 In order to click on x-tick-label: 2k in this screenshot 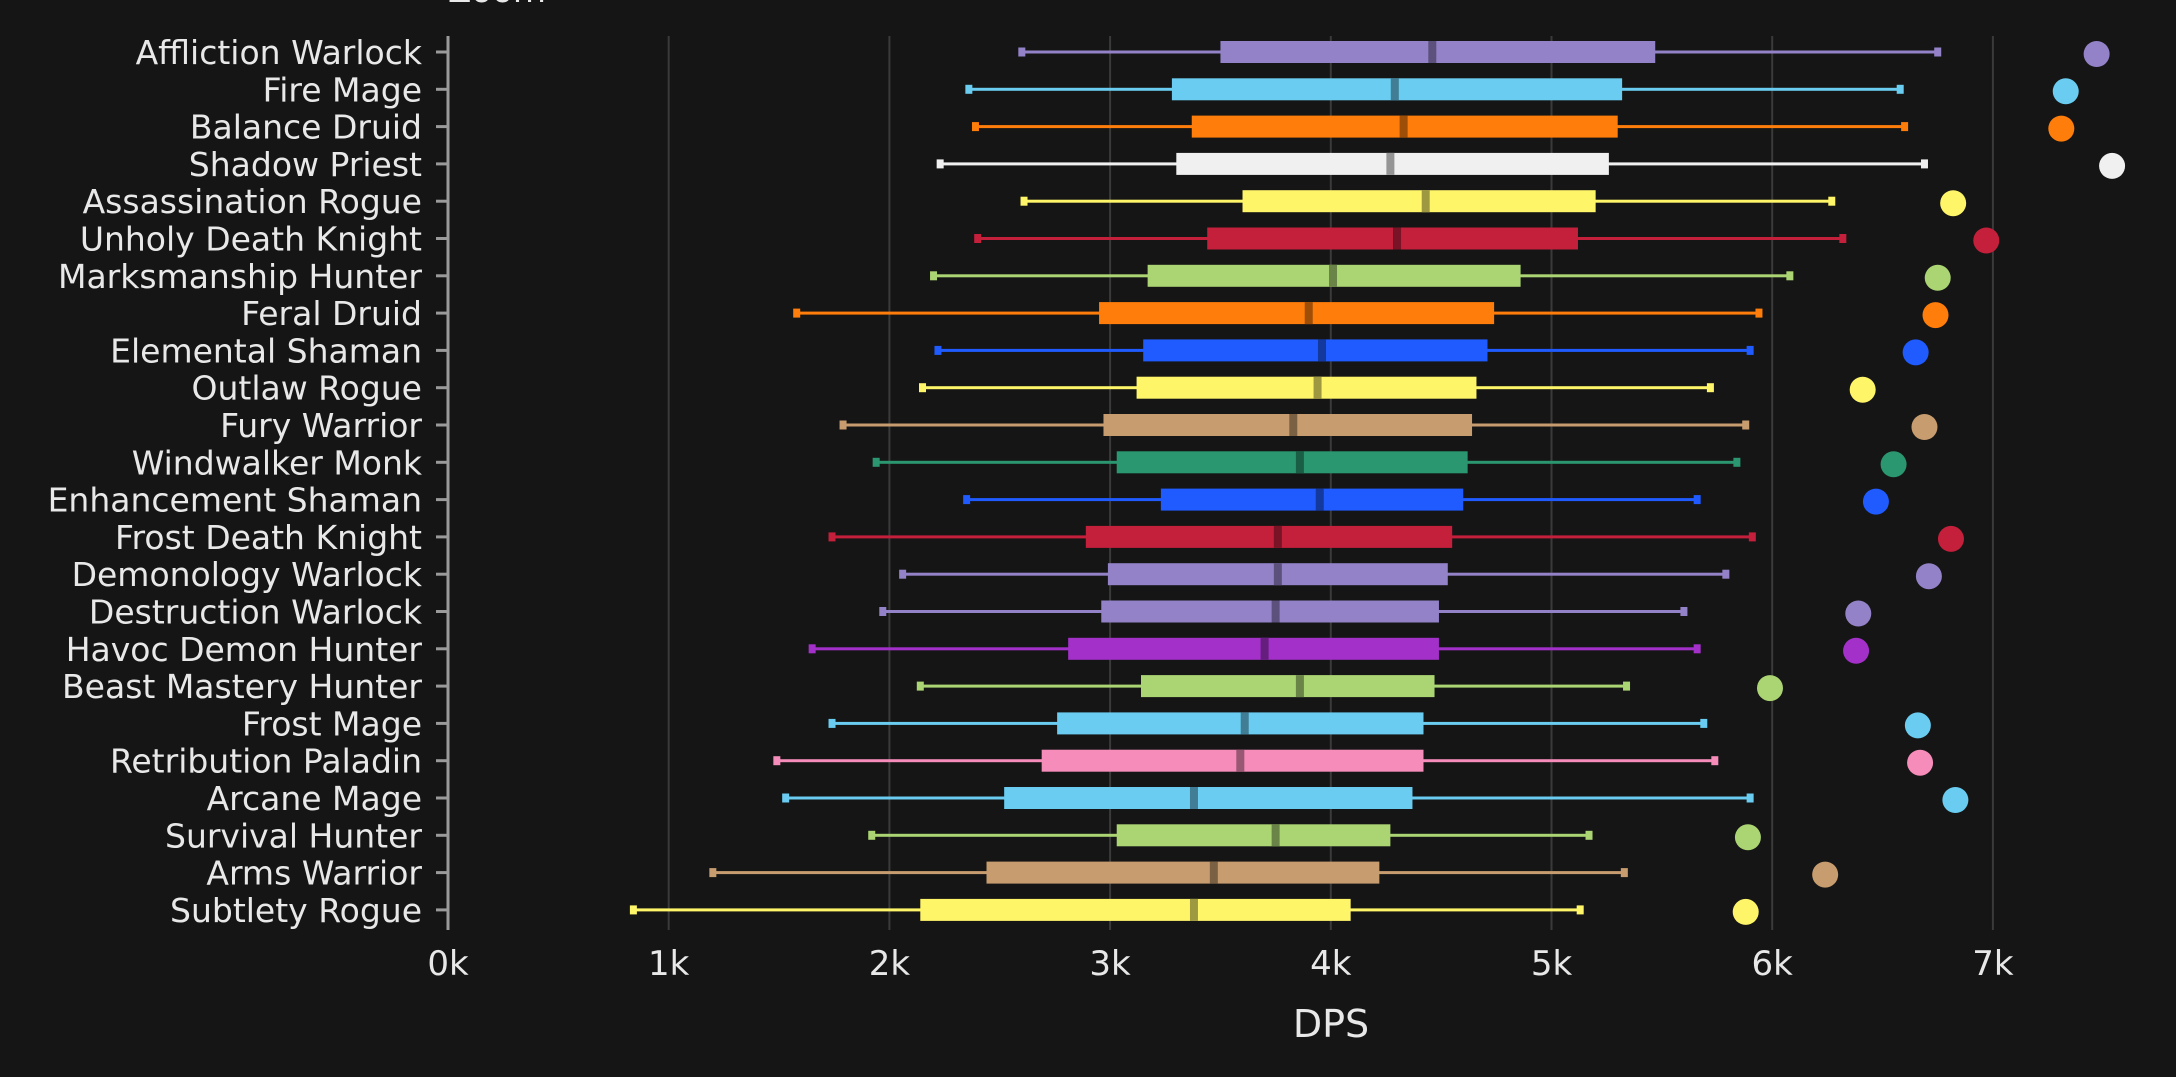, I will do `click(890, 964)`.